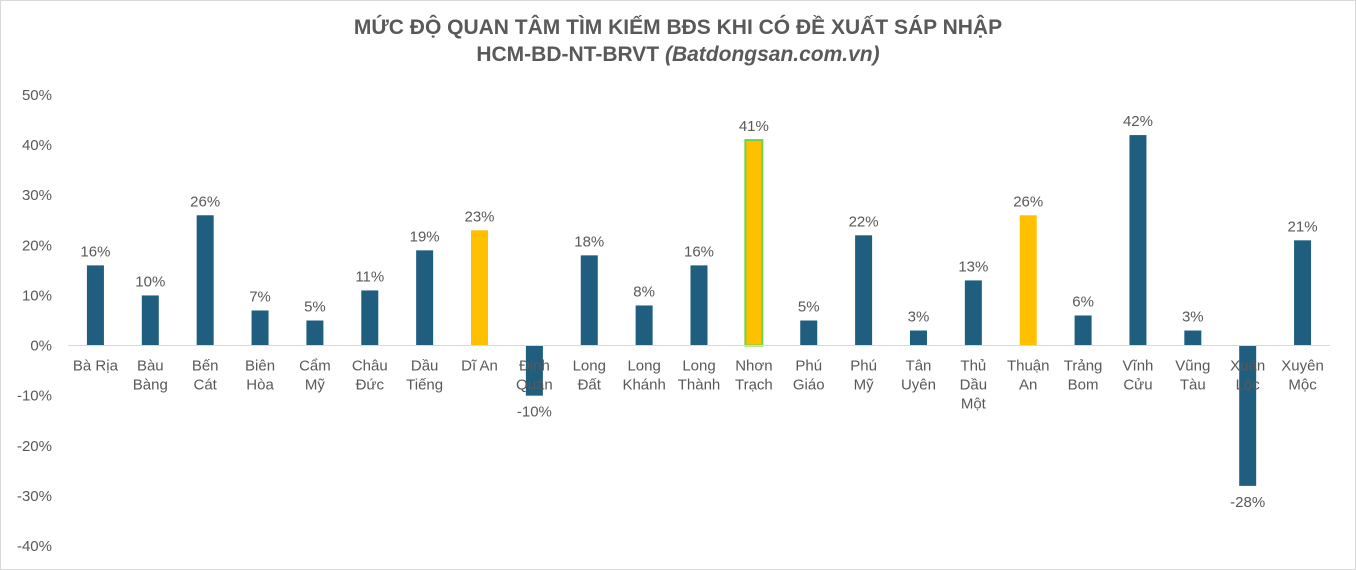 This screenshot has width=1356, height=570. Describe the element at coordinates (424, 376) in the screenshot. I see `x-tick-label: Dầu Tiếng` at that location.